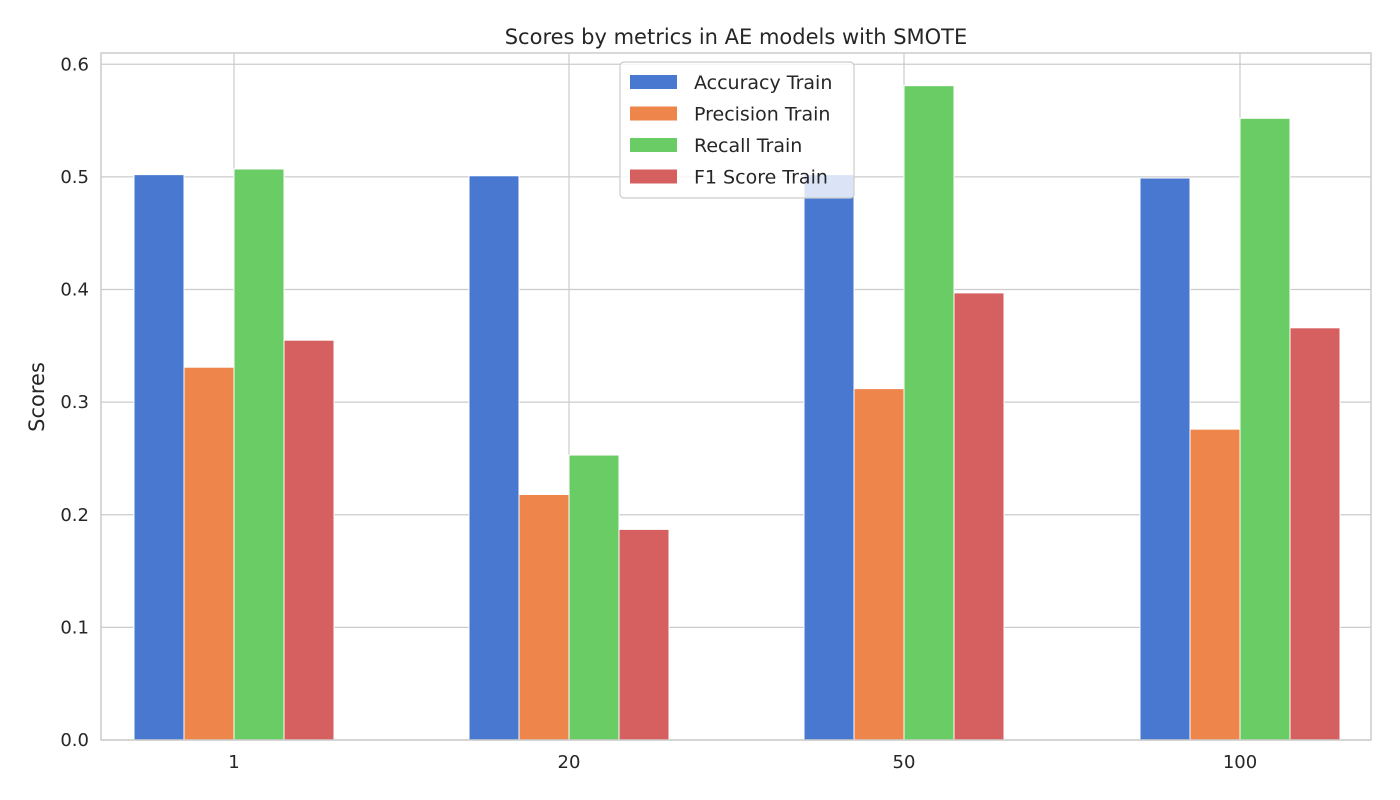  Describe the element at coordinates (74, 740) in the screenshot. I see `y-tick-label: 0.0` at that location.